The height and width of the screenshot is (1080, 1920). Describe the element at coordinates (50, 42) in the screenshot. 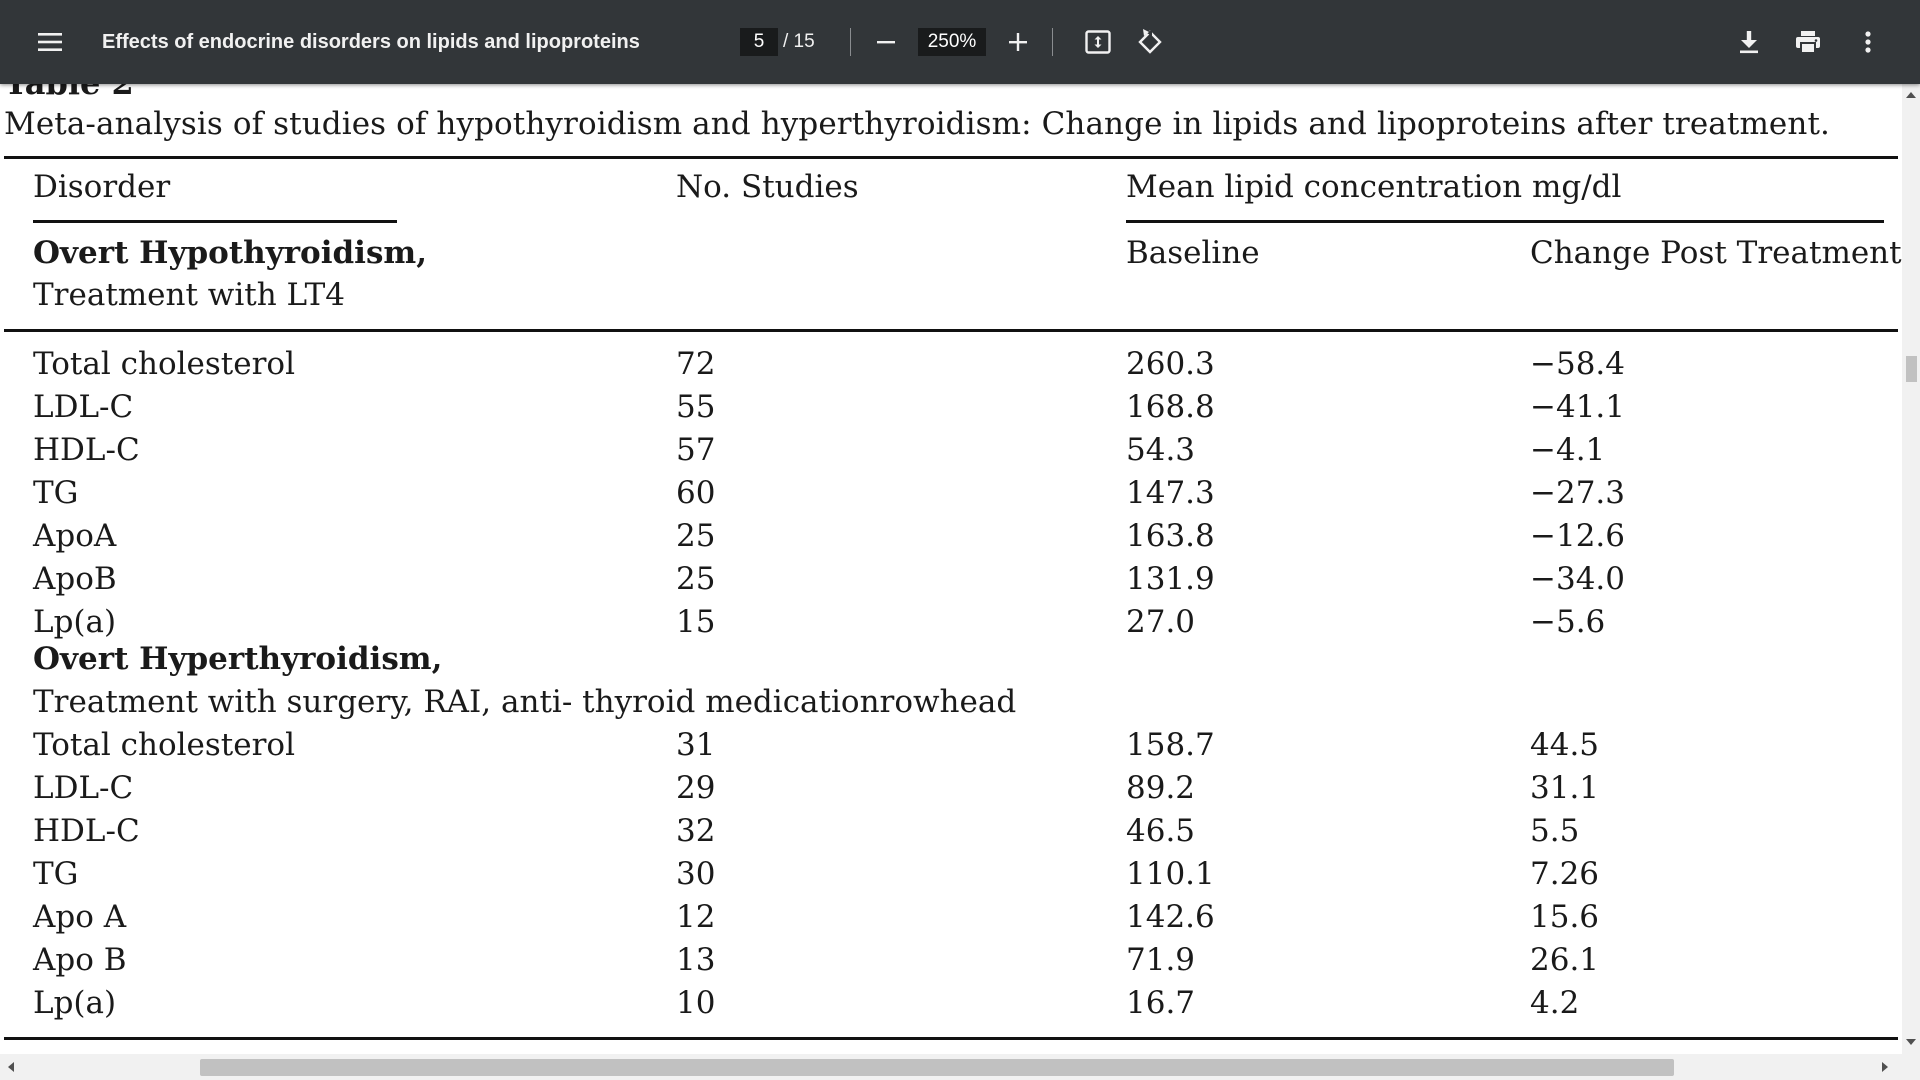

I see `hamburger-menu-icon` at that location.